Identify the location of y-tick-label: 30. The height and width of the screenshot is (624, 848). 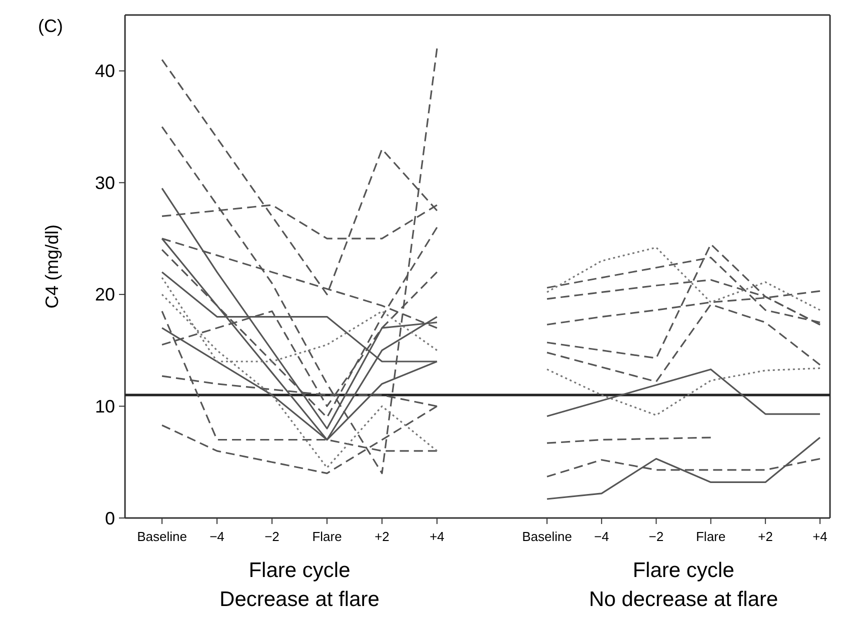
(104, 182).